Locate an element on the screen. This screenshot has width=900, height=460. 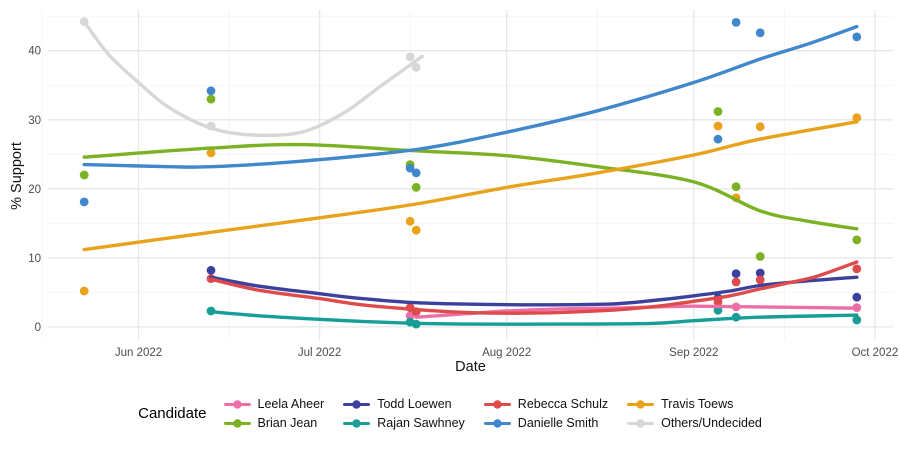
x-tick-label: Jun 2022 is located at coordinates (138, 353).